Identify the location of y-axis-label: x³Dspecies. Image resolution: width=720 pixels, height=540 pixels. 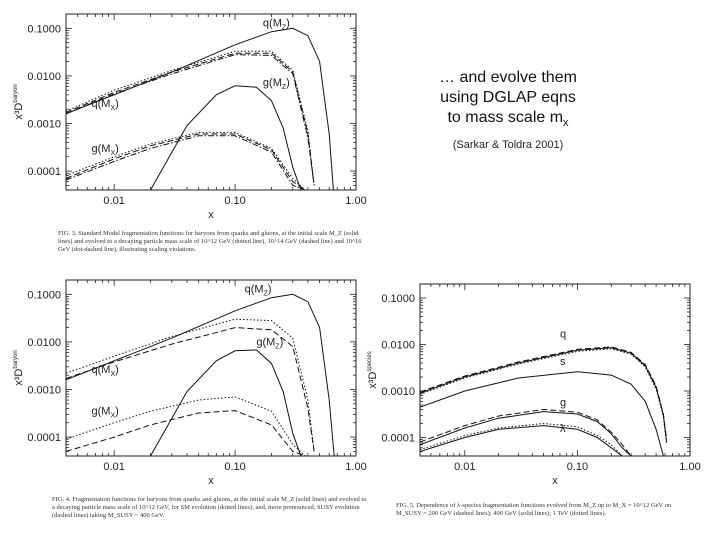
(373, 369).